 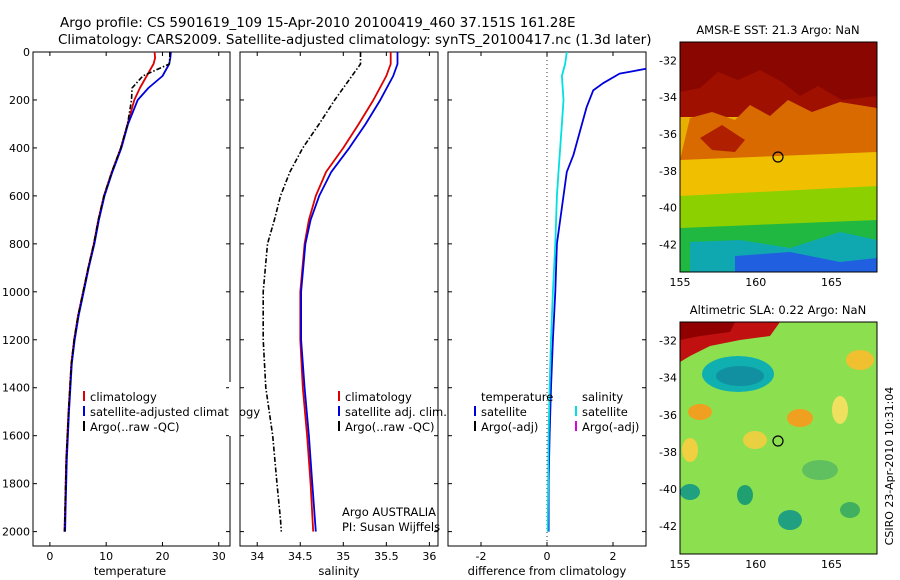 I want to click on difference-legend-salinity: salinity, so click(x=602, y=397).